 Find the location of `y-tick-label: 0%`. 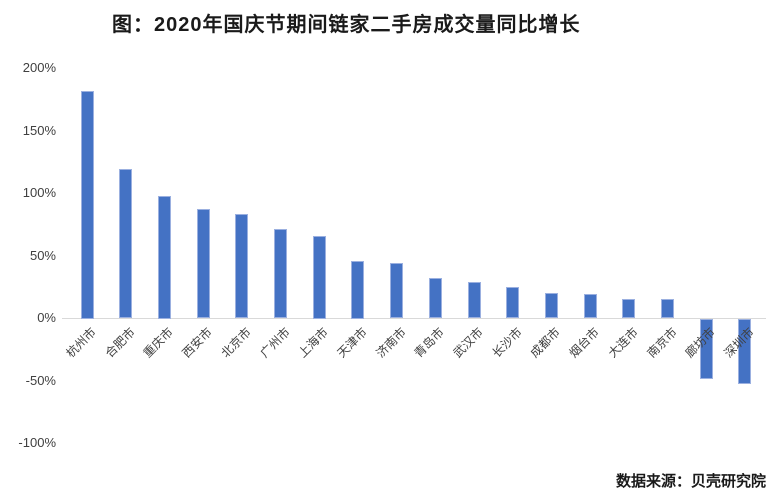

y-tick-label: 0% is located at coordinates (46, 317).